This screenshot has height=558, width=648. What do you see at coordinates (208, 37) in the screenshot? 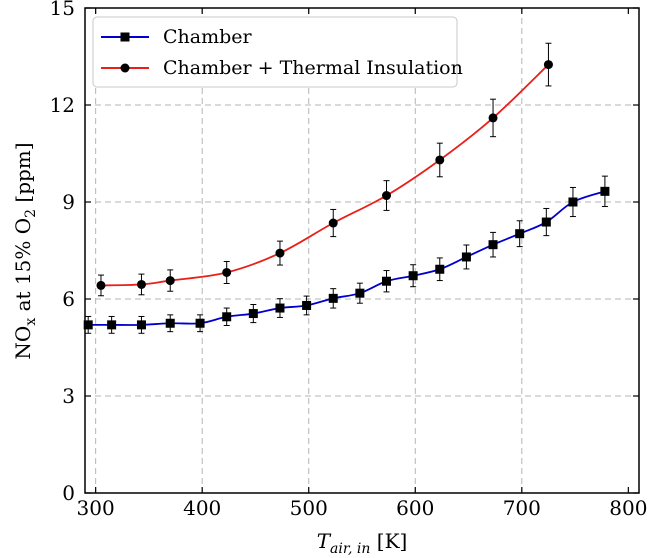
I see `legend-label-chamber: Chamber` at bounding box center [208, 37].